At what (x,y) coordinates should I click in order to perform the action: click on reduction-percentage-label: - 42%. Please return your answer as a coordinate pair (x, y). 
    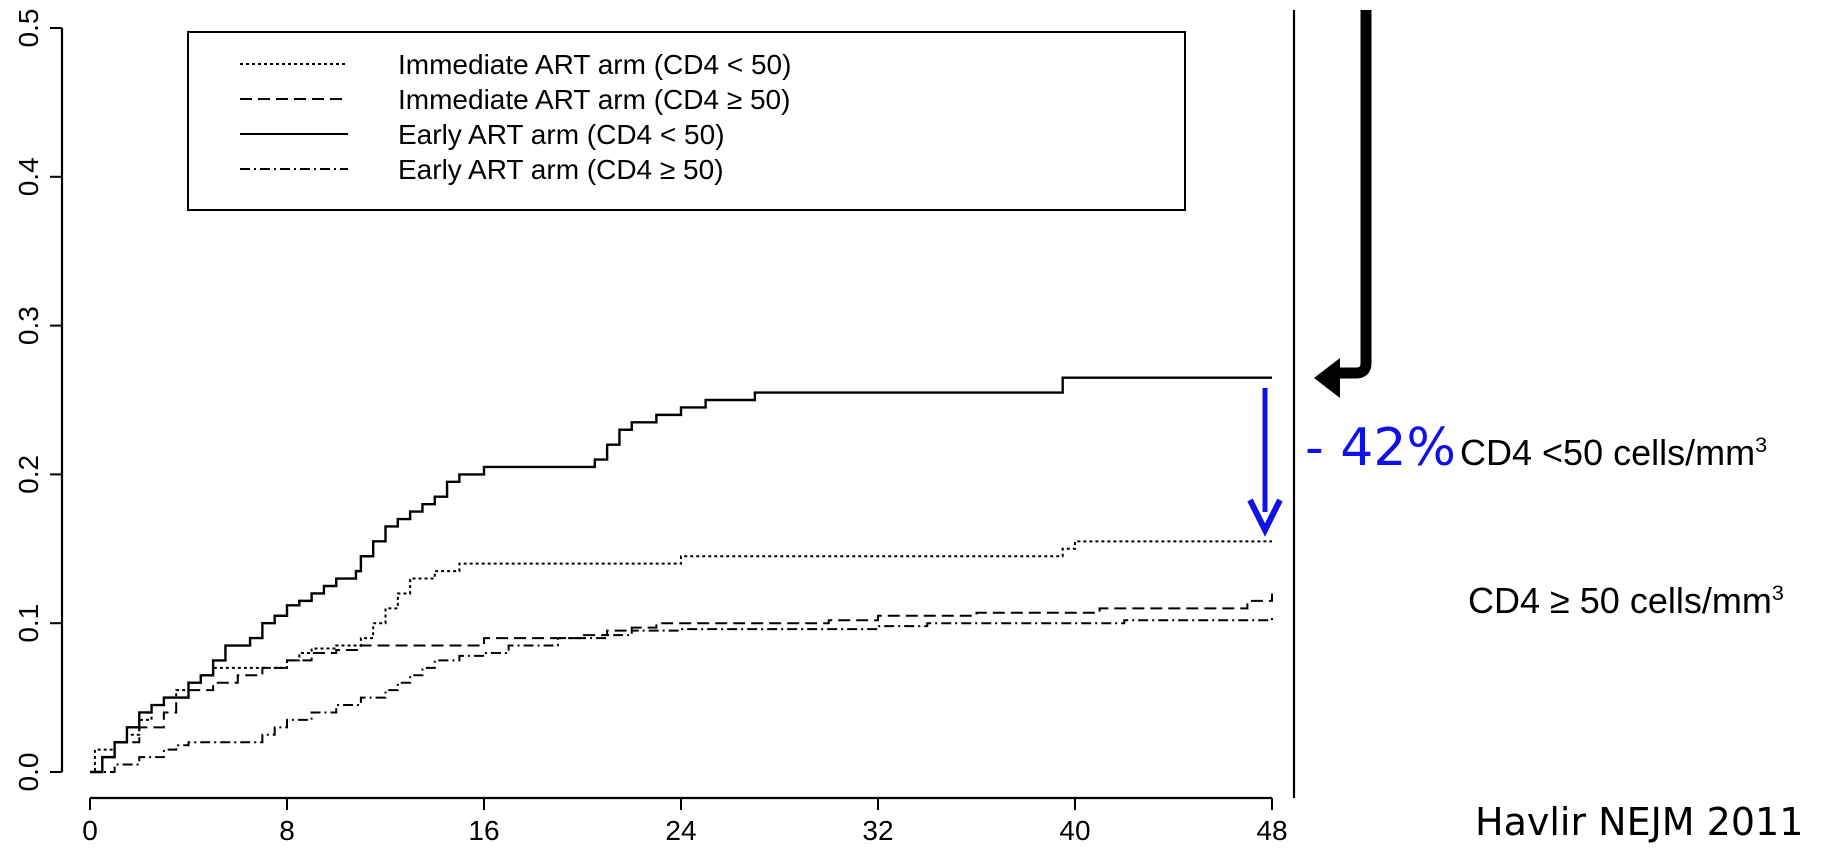
    Looking at the image, I should click on (1380, 448).